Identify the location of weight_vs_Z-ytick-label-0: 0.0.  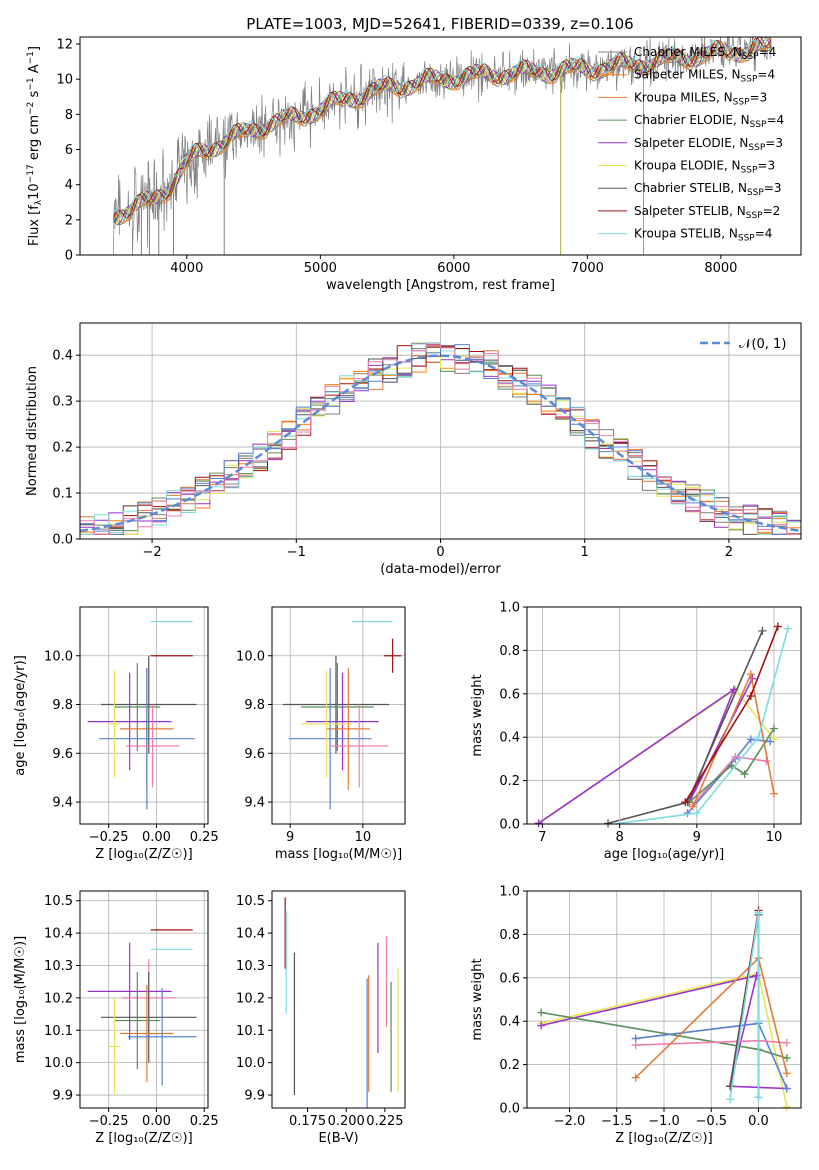
(509, 1109).